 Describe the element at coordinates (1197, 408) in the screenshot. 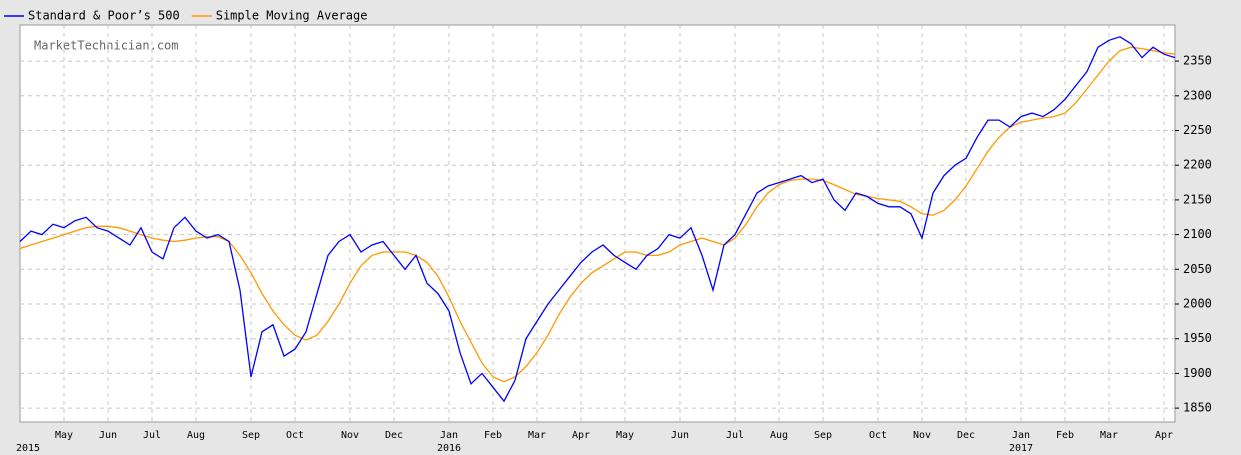

I see `y-tick-label: 1850` at that location.